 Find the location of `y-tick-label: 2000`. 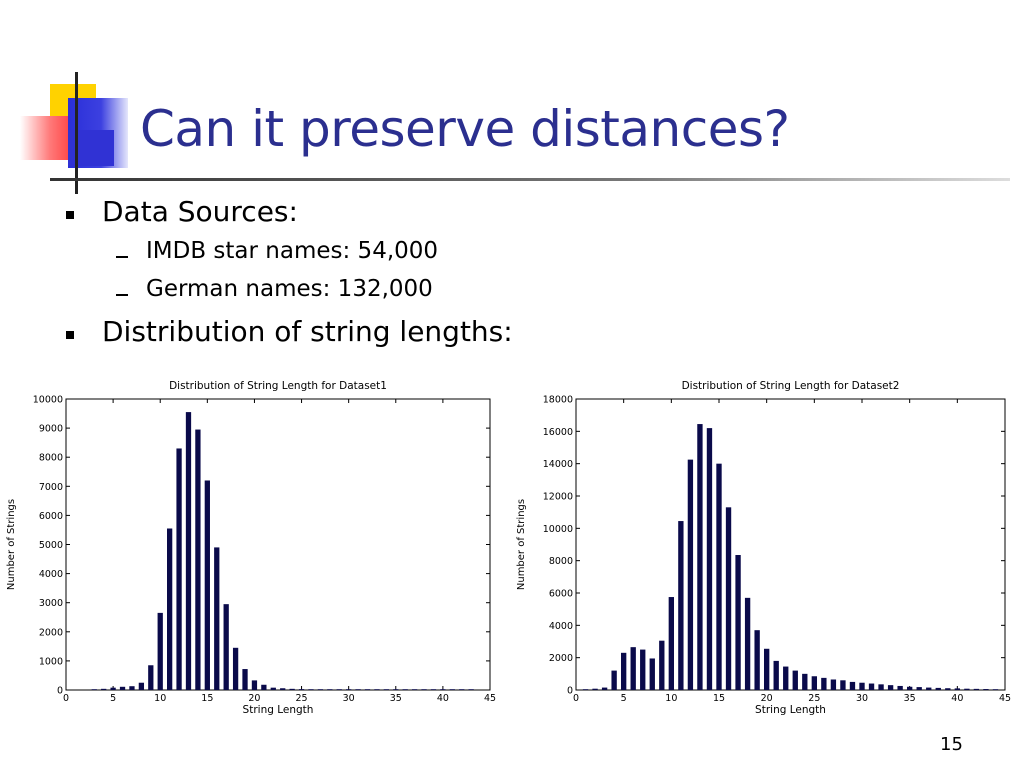

y-tick-label: 2000 is located at coordinates (51, 632).